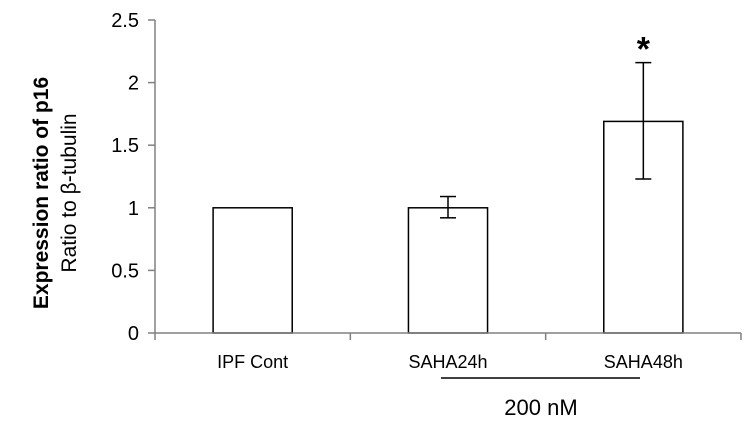  I want to click on y-axis-ticks, so click(151, 176).